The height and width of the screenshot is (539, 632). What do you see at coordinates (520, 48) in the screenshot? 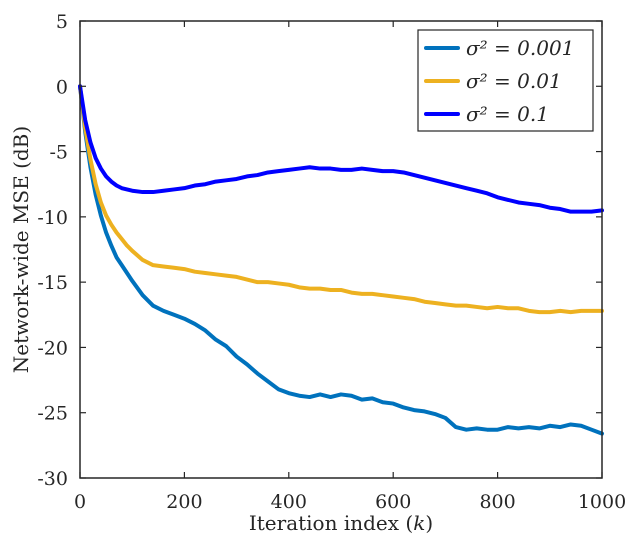
I see `legend-label-0: σ² = 0.001` at bounding box center [520, 48].